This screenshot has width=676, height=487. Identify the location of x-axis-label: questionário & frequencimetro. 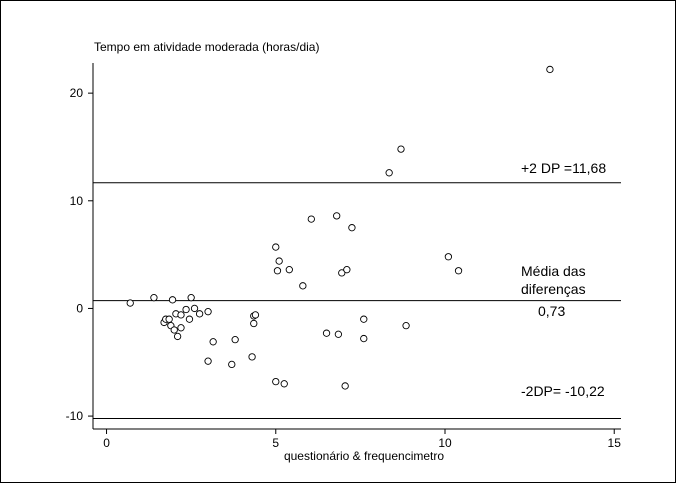
(364, 456).